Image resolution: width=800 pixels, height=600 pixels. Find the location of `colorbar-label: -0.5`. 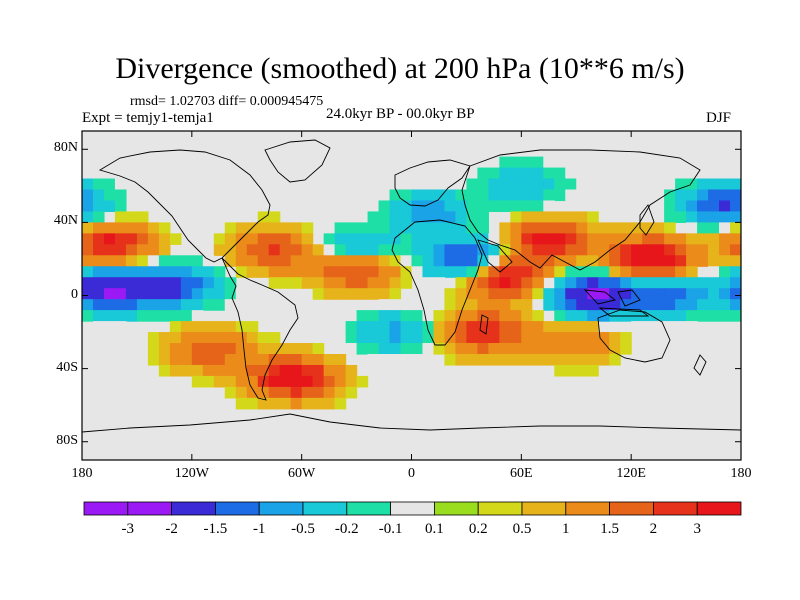

colorbar-label: -0.5 is located at coordinates (303, 529).